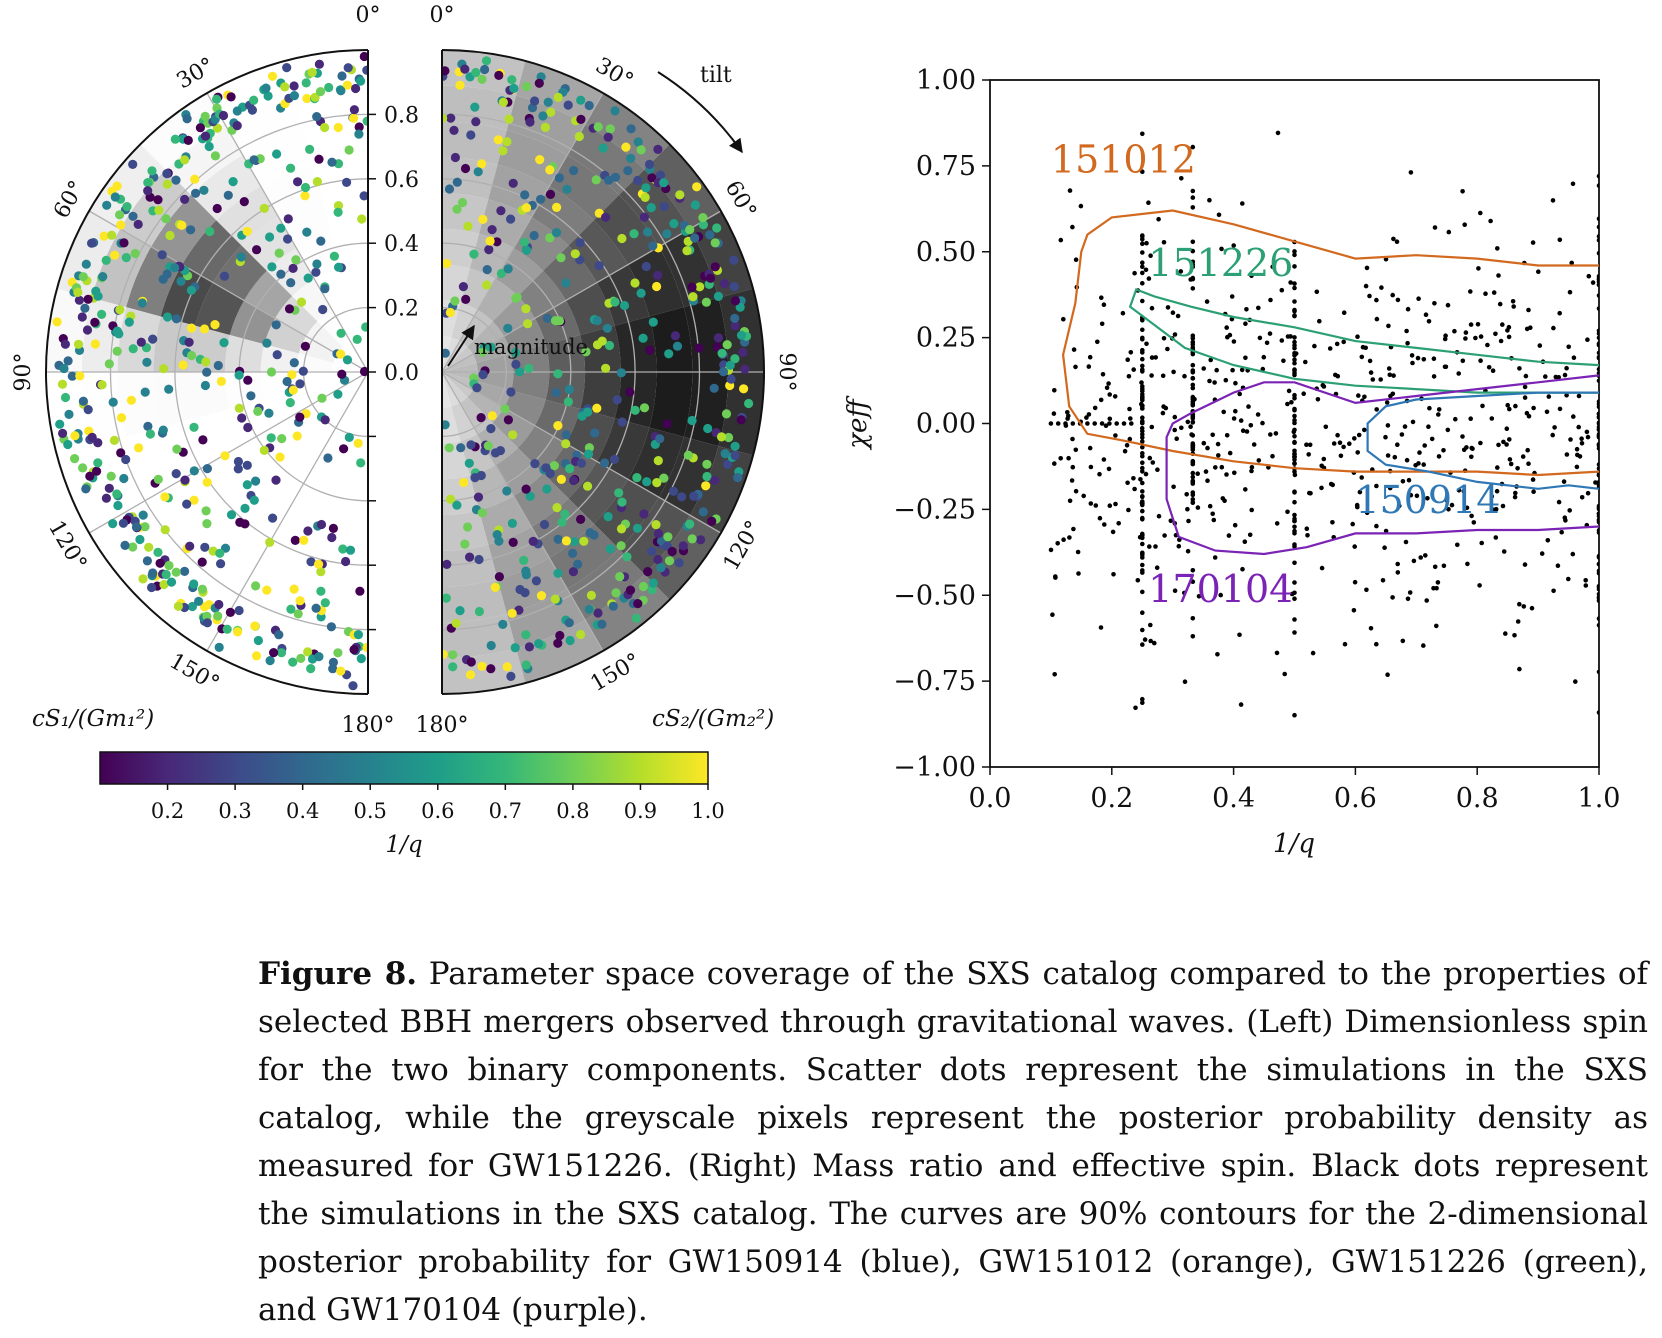  Describe the element at coordinates (404, 768) in the screenshot. I see `colorbar-bar` at that location.